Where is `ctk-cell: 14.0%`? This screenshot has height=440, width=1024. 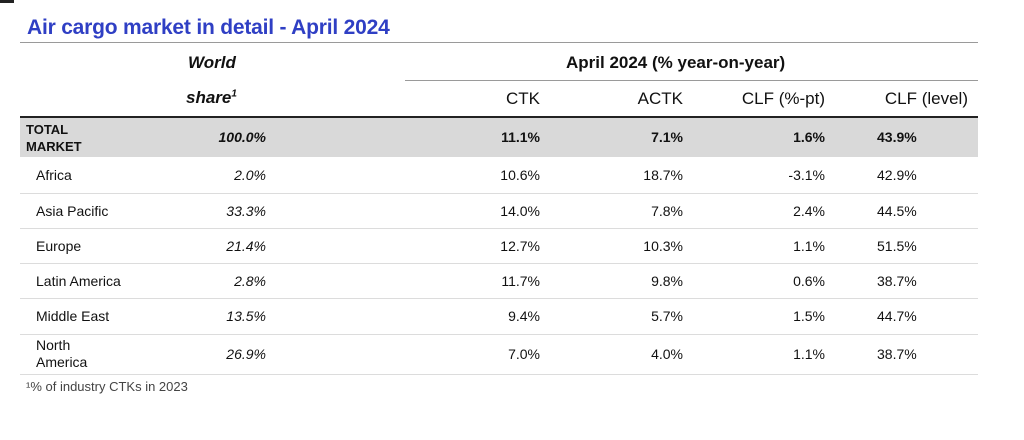 ctk-cell: 14.0% is located at coordinates (520, 211).